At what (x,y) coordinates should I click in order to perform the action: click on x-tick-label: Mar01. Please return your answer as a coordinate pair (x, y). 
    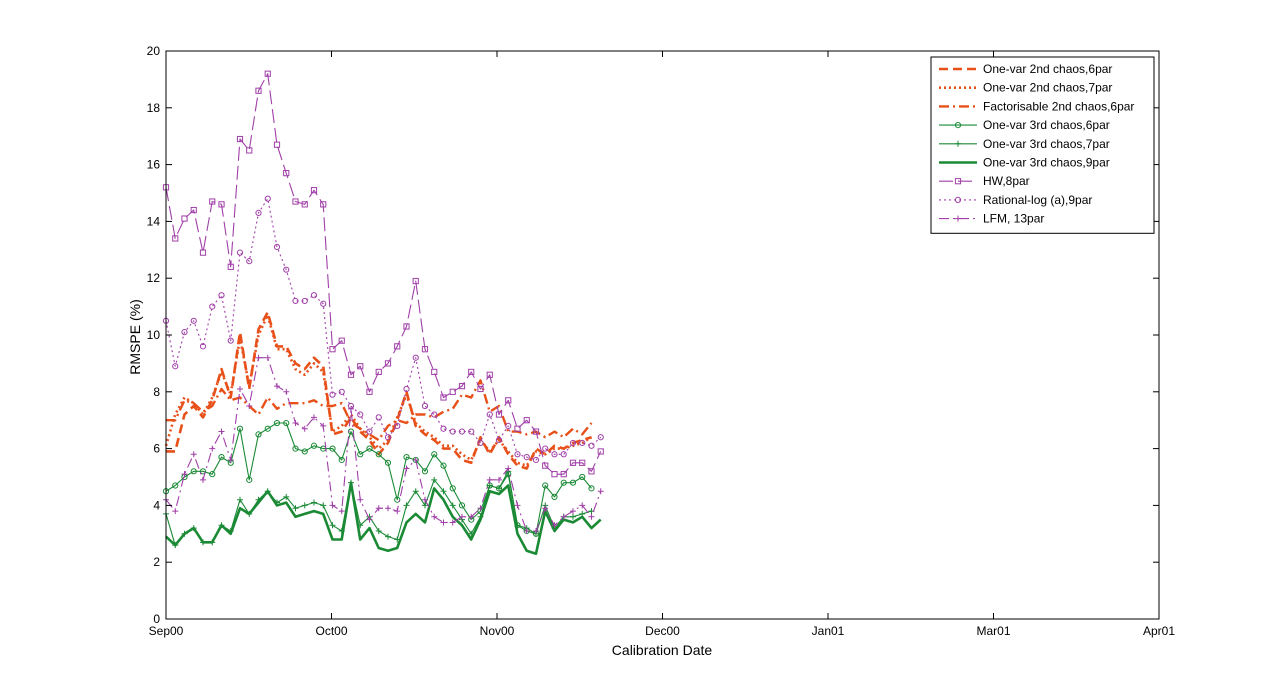
    Looking at the image, I should click on (993, 631).